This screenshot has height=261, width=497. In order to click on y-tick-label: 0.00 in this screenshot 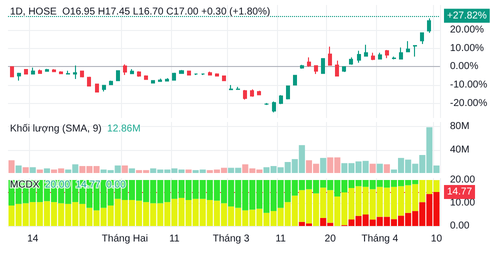, I will do `click(460, 226)`.